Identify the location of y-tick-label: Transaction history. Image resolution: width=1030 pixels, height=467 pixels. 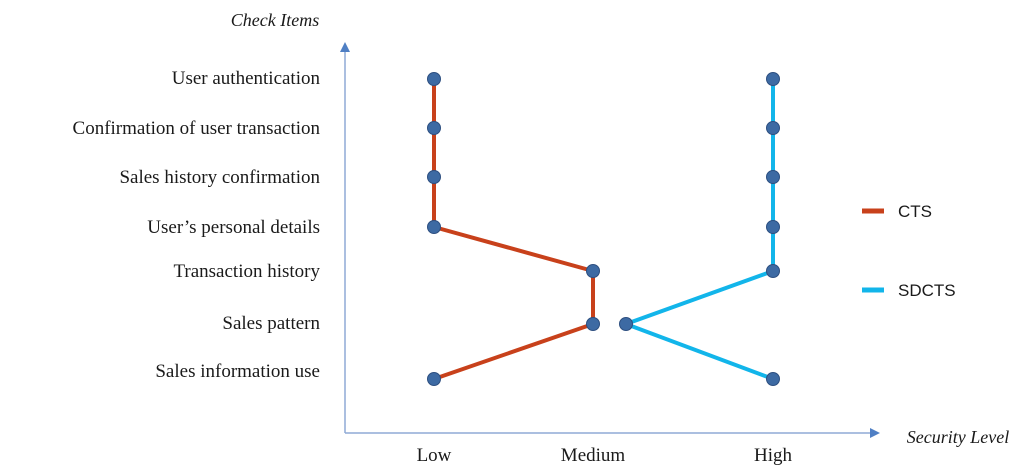
(246, 271).